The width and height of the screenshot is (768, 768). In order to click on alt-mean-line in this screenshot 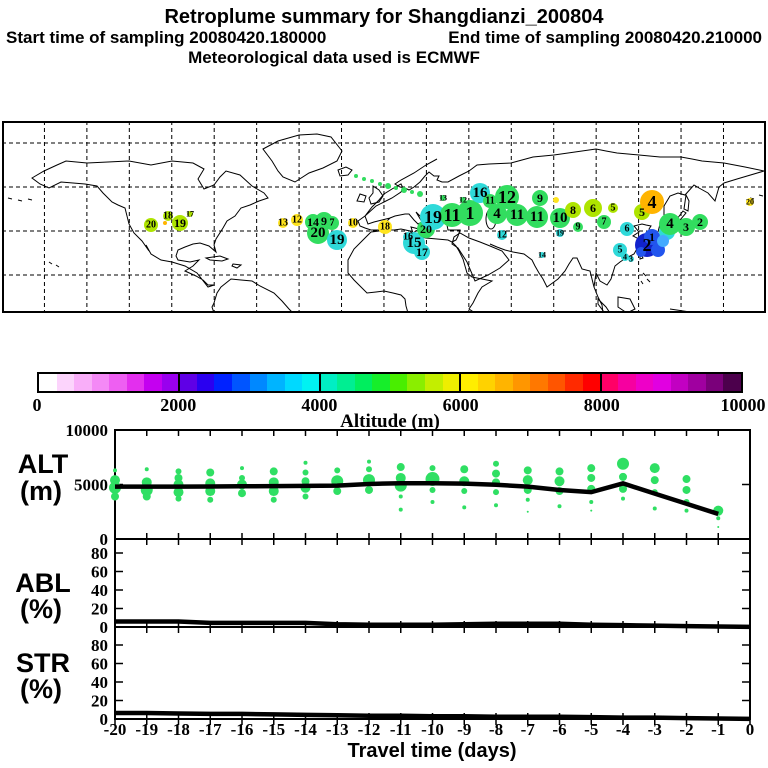, I will do `click(417, 498)`.